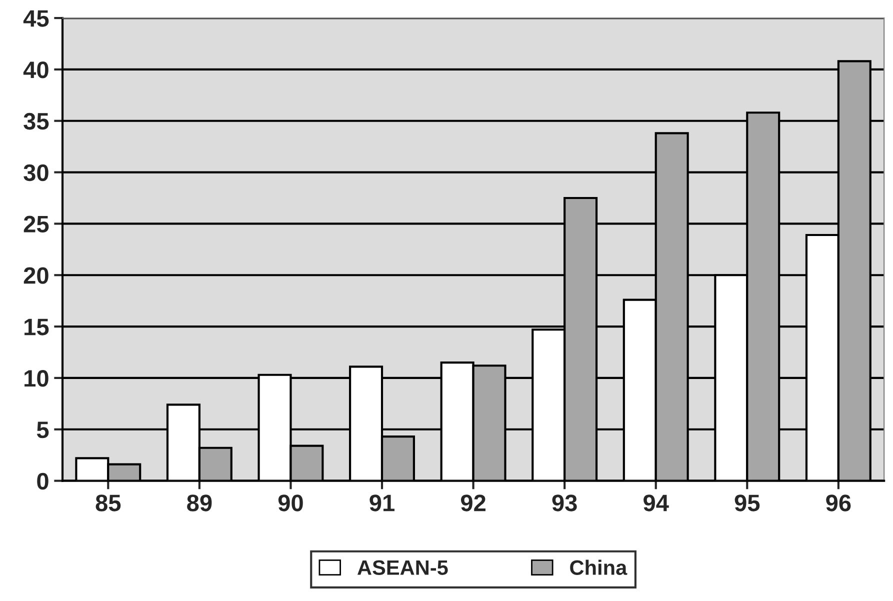 This screenshot has width=893, height=601. I want to click on x-tick-label: 90, so click(290, 503).